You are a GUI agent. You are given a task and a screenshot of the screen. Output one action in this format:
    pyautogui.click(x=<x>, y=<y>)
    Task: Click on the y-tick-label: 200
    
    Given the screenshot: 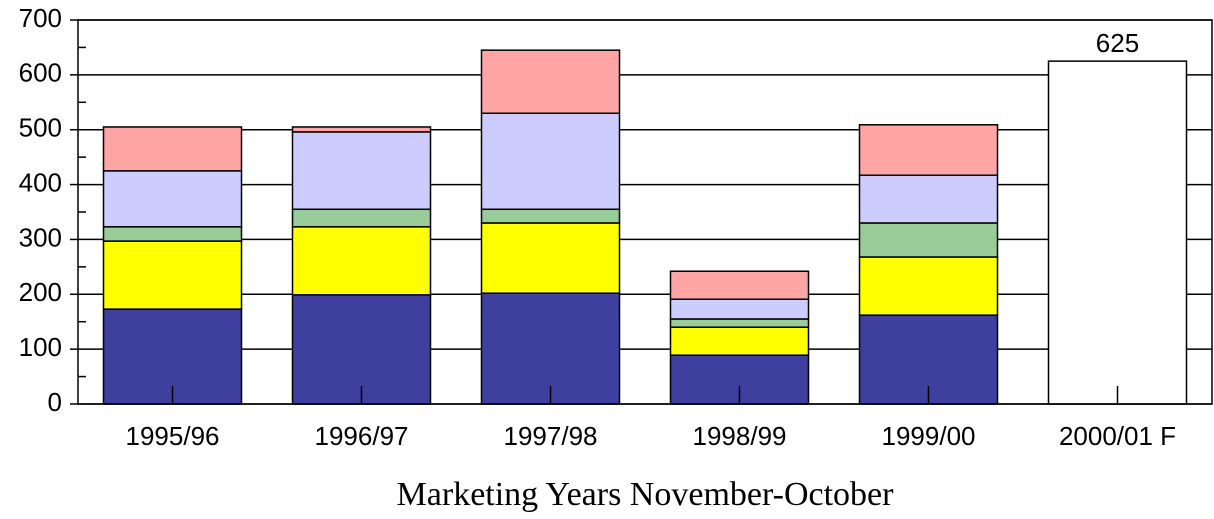 What is the action you would take?
    pyautogui.click(x=40, y=292)
    